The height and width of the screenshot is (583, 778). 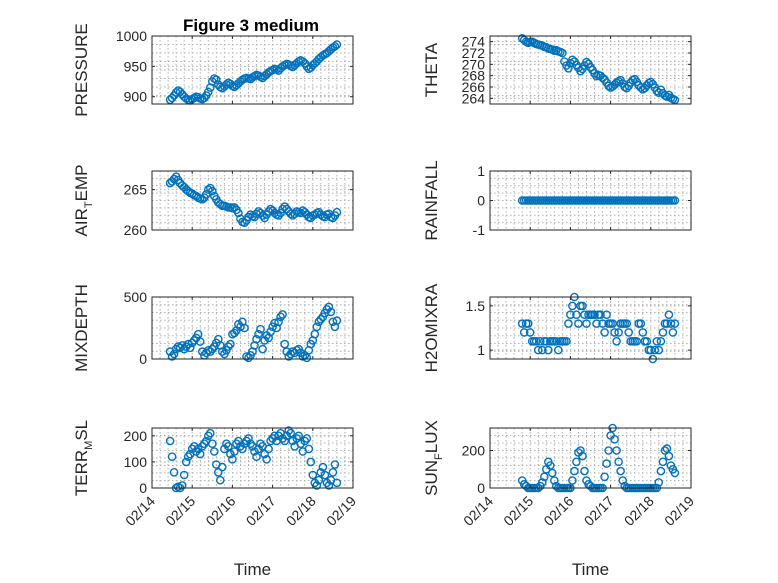 I want to click on y-tick-label: 1.5, so click(x=476, y=306).